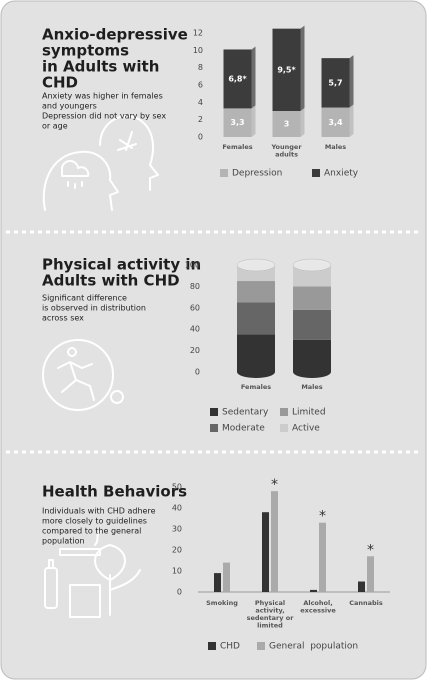 The image size is (427, 680). What do you see at coordinates (200, 119) in the screenshot?
I see `y-tick-label: 2` at bounding box center [200, 119].